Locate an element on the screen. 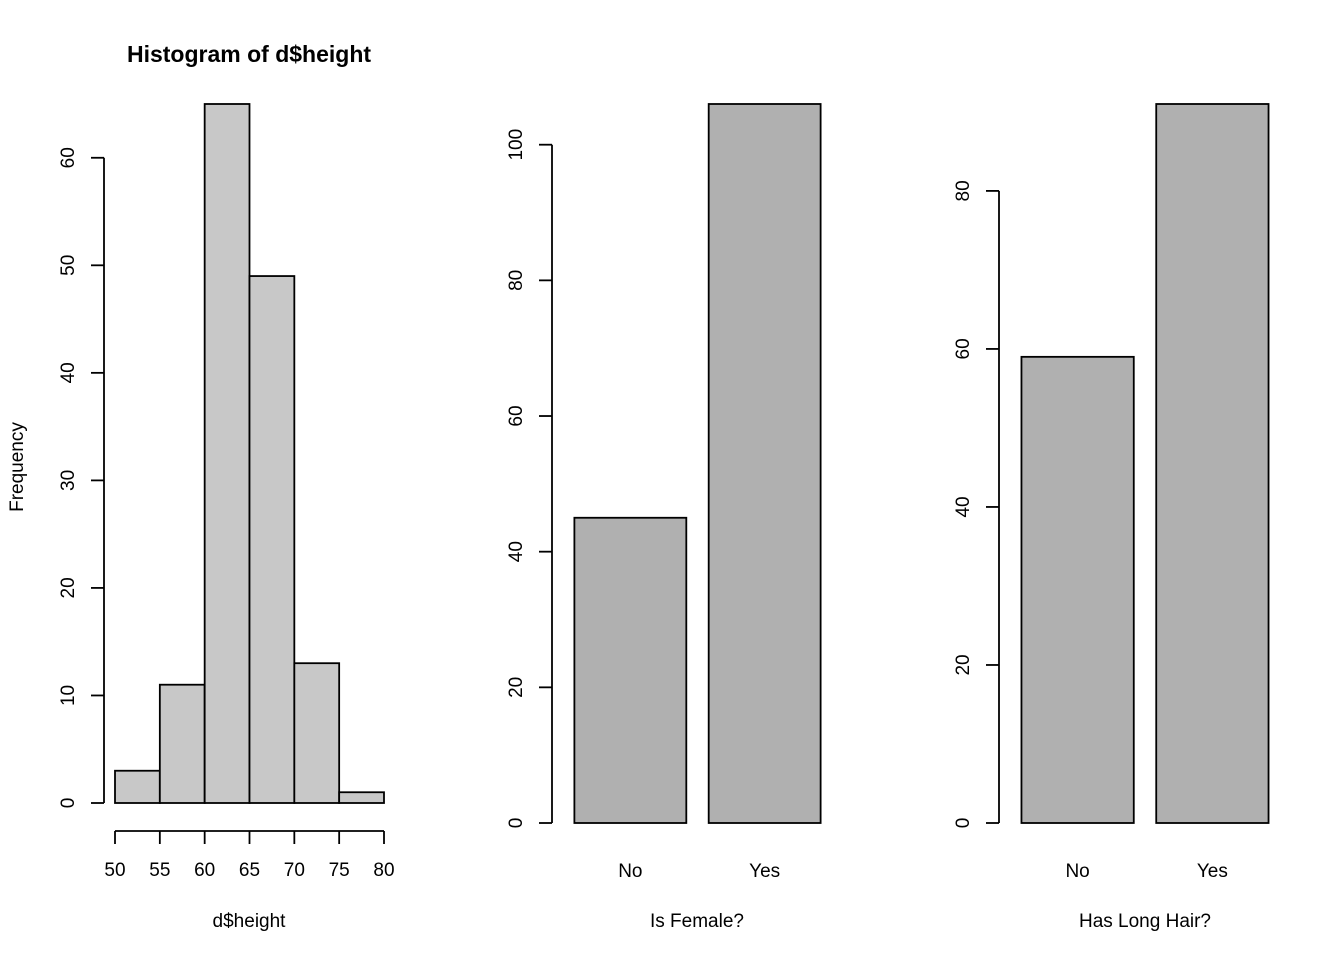  has-long-hair-category-label: Yes is located at coordinates (1212, 871).